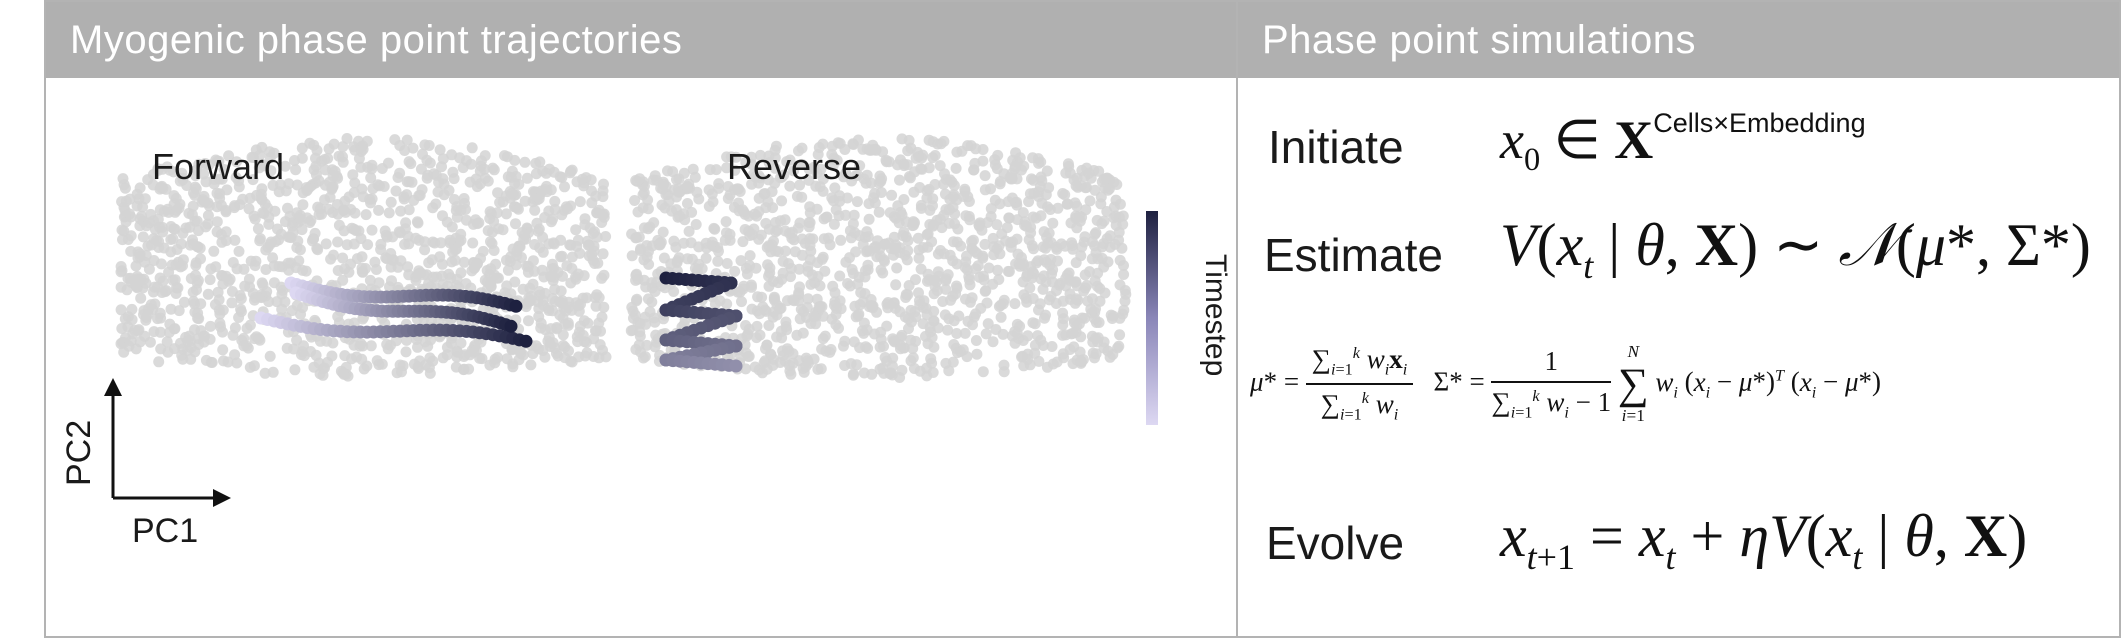 This screenshot has height=640, width=2121. Describe the element at coordinates (1335, 543) in the screenshot. I see `step-evolve-label: Evolve` at that location.